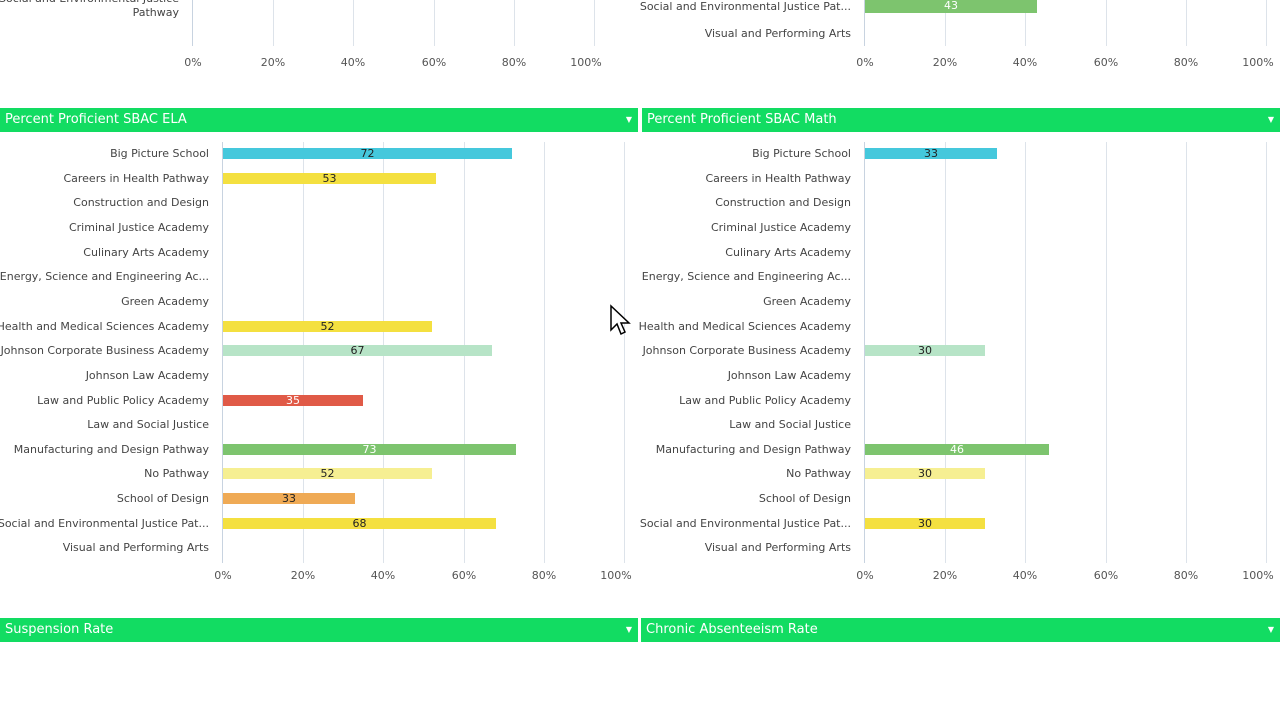  Describe the element at coordinates (319, 120) in the screenshot. I see `panel-header-ela: Percent Proficient SBAC ELA ▼` at that location.